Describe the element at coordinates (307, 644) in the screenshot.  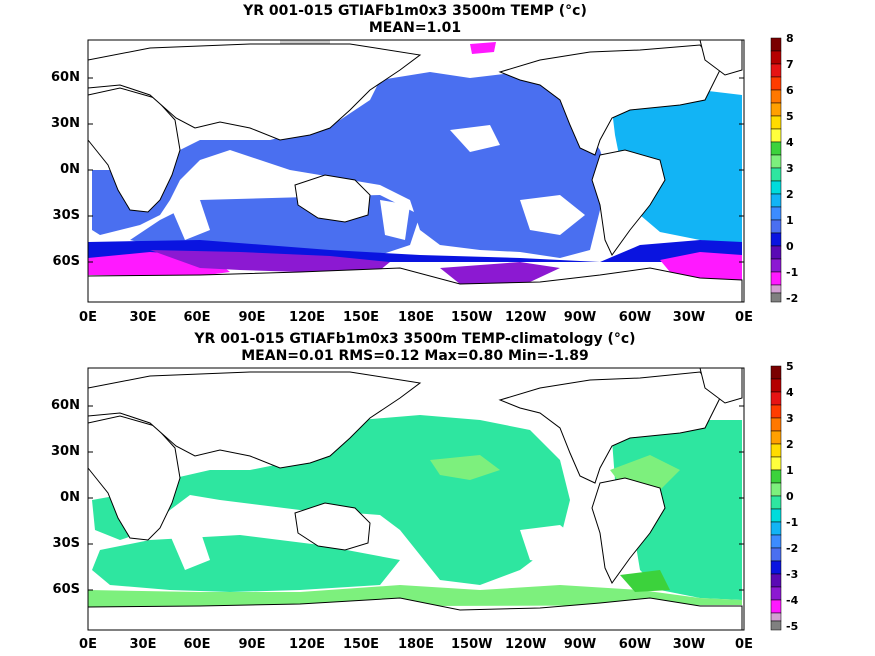
I see `p2-lon-label: 120E` at that location.